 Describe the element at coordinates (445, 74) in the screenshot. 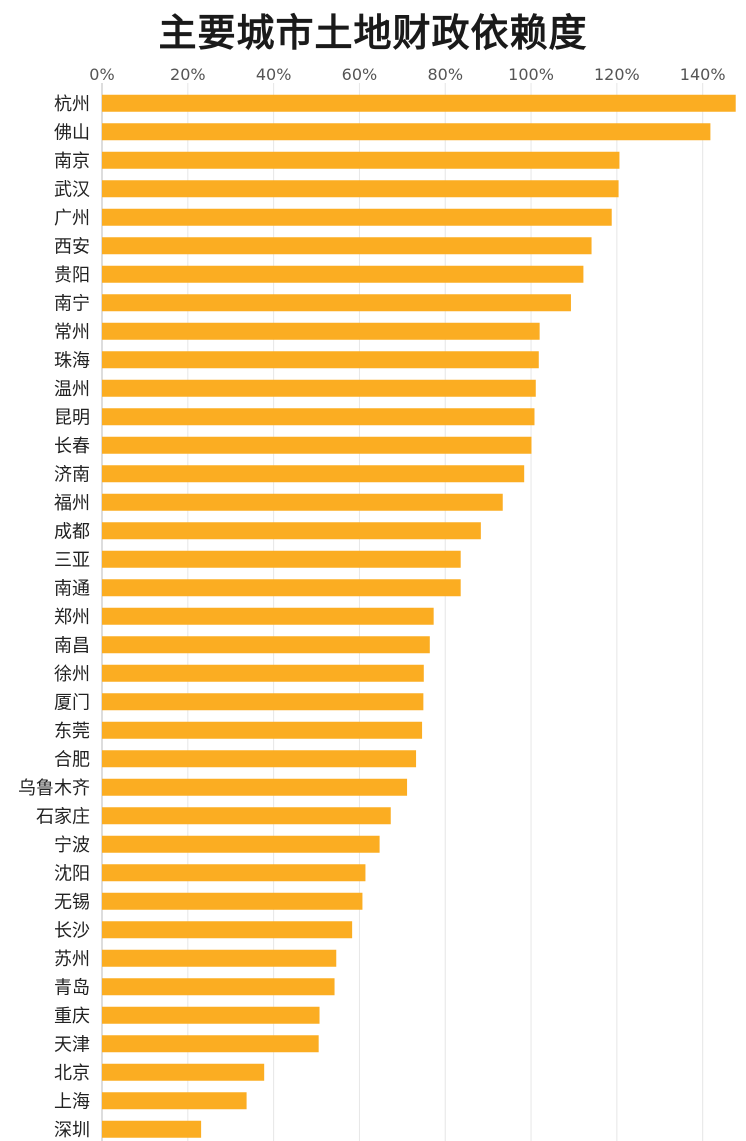

I see `x-tick-label: 80%` at that location.